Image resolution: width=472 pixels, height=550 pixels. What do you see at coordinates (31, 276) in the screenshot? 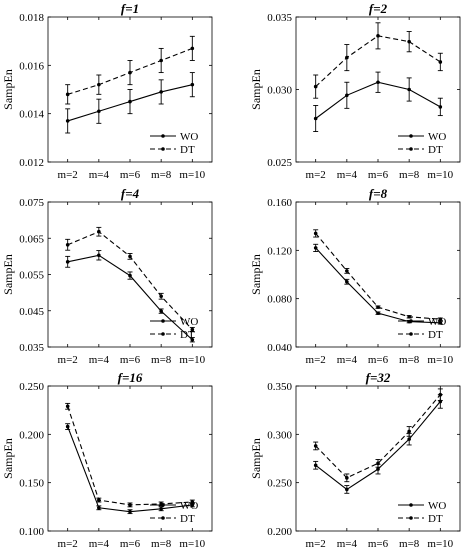
I see `y-tick-label: 0.055` at bounding box center [31, 276].